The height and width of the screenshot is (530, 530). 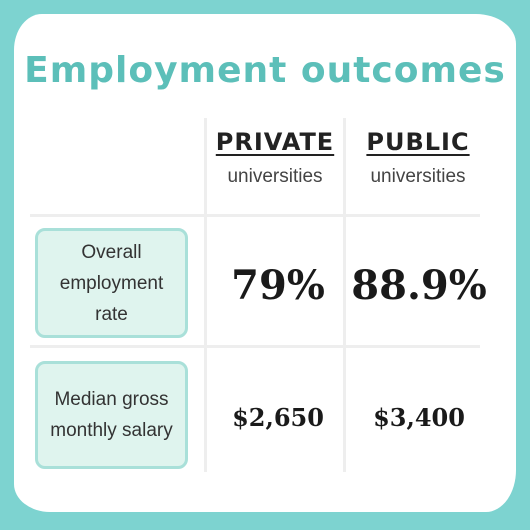 What do you see at coordinates (275, 158) in the screenshot?
I see `column-header: PRIVATE universities` at bounding box center [275, 158].